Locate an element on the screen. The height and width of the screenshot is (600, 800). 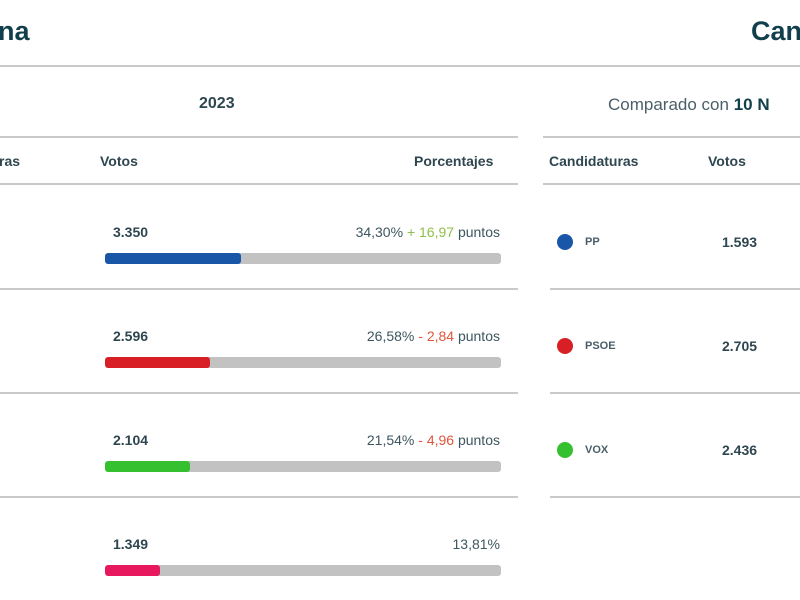
left-header-top-line is located at coordinates (259, 137).